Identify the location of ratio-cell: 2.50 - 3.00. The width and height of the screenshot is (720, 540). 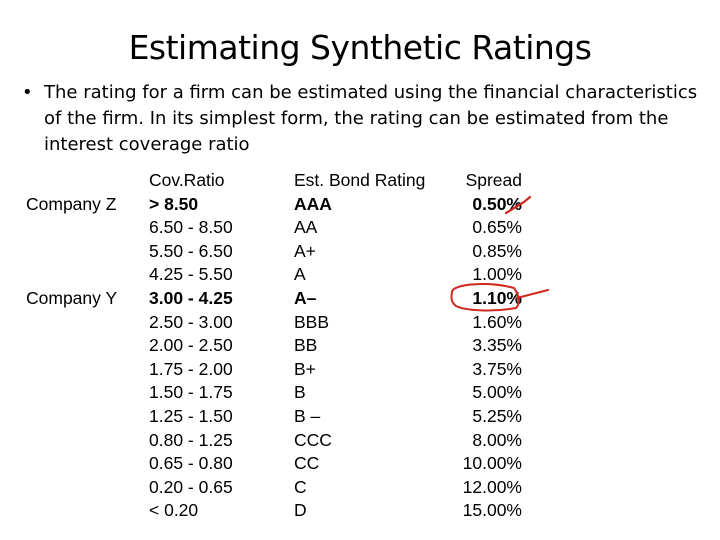
(191, 321).